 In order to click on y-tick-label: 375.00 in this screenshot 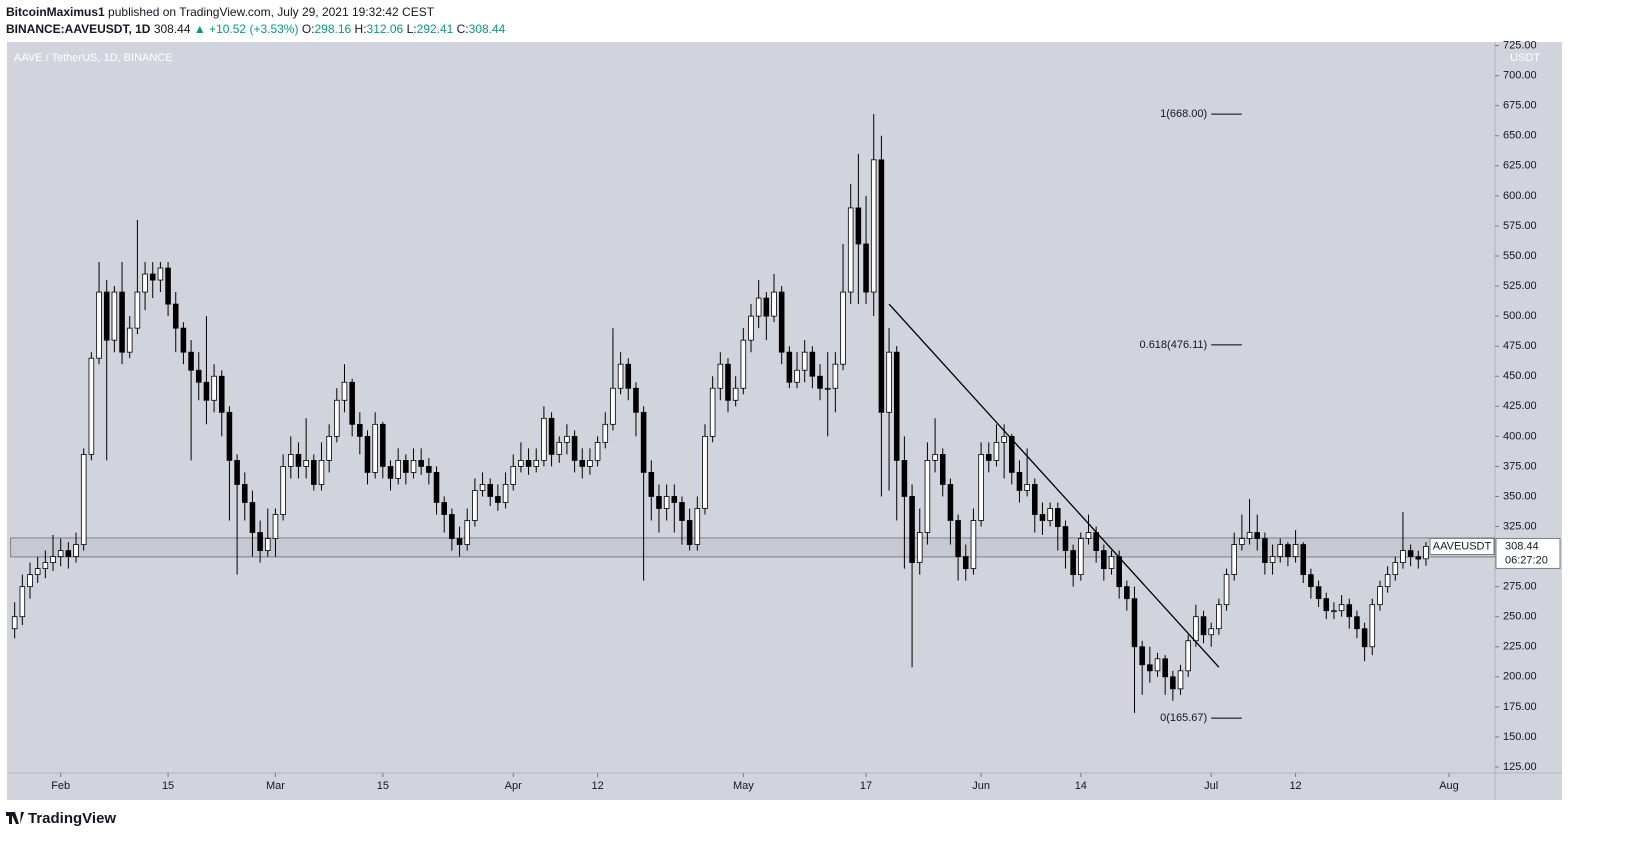, I will do `click(1520, 466)`.